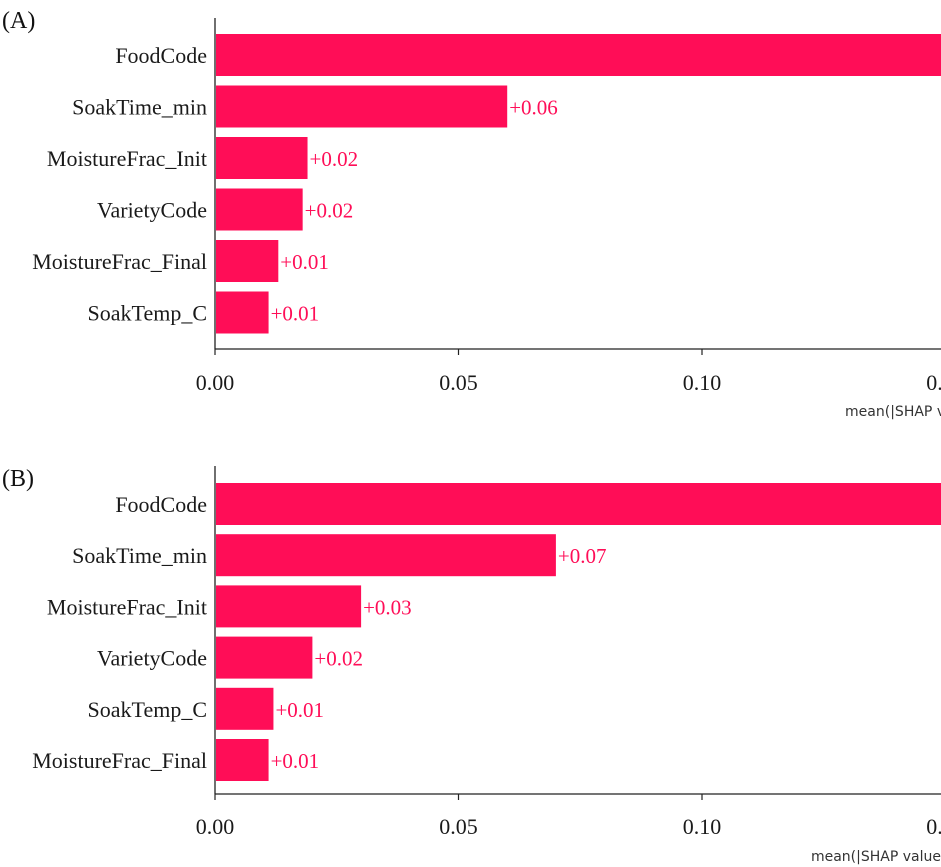  Describe the element at coordinates (215, 382) in the screenshot. I see `x-tick-label-a-0: 0.00` at that location.